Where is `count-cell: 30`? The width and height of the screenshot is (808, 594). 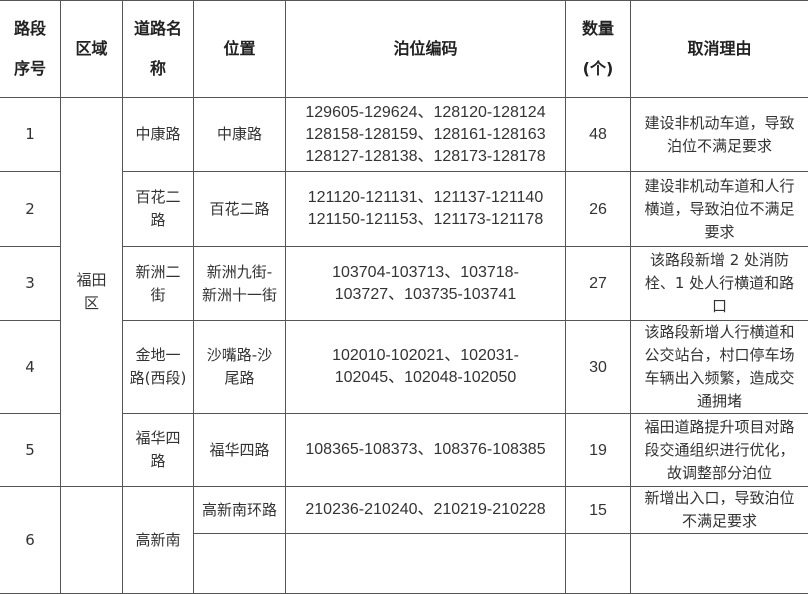 count-cell: 30 is located at coordinates (598, 367).